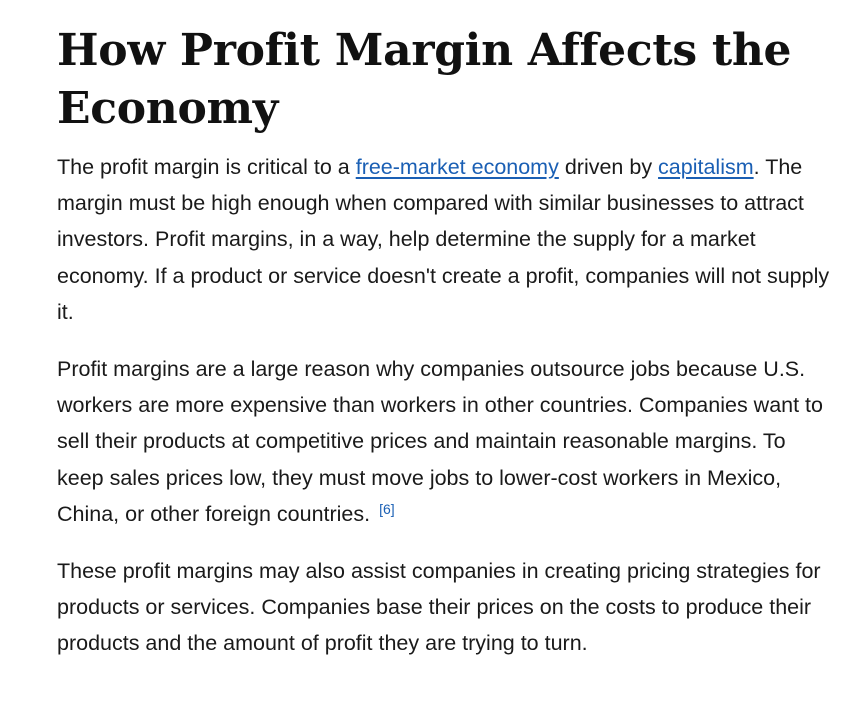 This screenshot has width=849, height=712. What do you see at coordinates (608, 167) in the screenshot?
I see `paragraph-1-text-middle: driven by` at bounding box center [608, 167].